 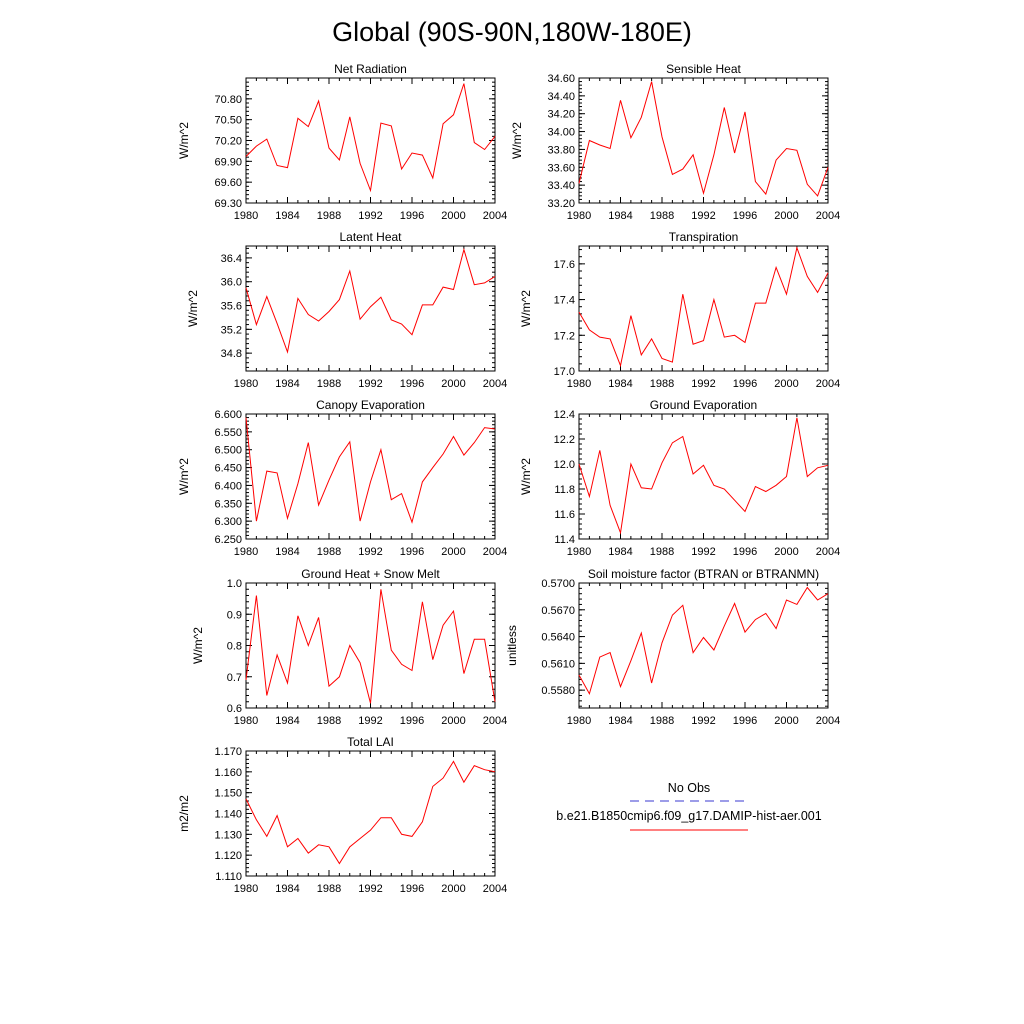 What do you see at coordinates (231, 307) in the screenshot?
I see `y-tick-label: 35.6` at bounding box center [231, 307].